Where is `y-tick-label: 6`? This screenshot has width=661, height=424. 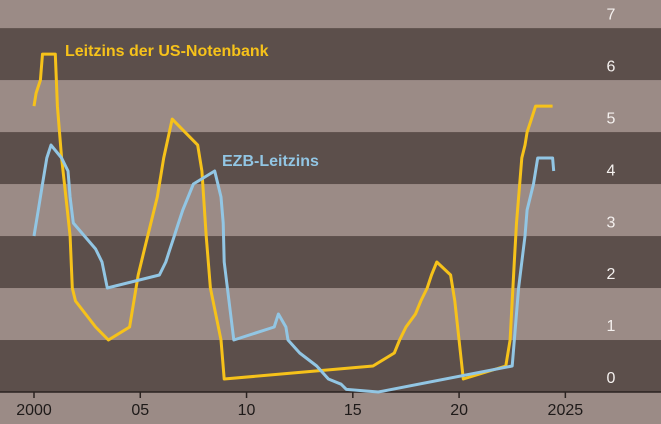 y-tick-label: 6 is located at coordinates (611, 66).